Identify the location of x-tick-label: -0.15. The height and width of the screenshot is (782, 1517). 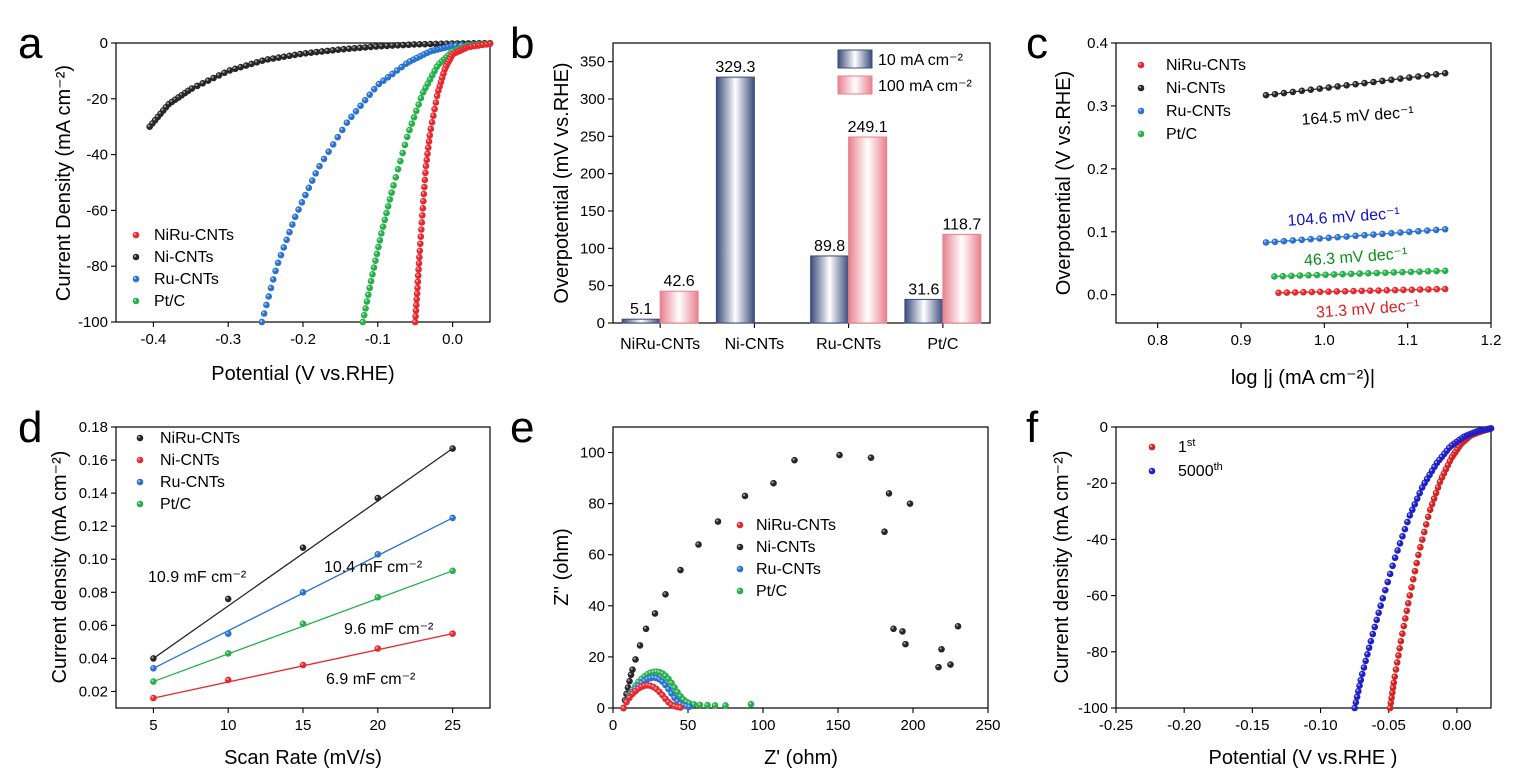
(1252, 725).